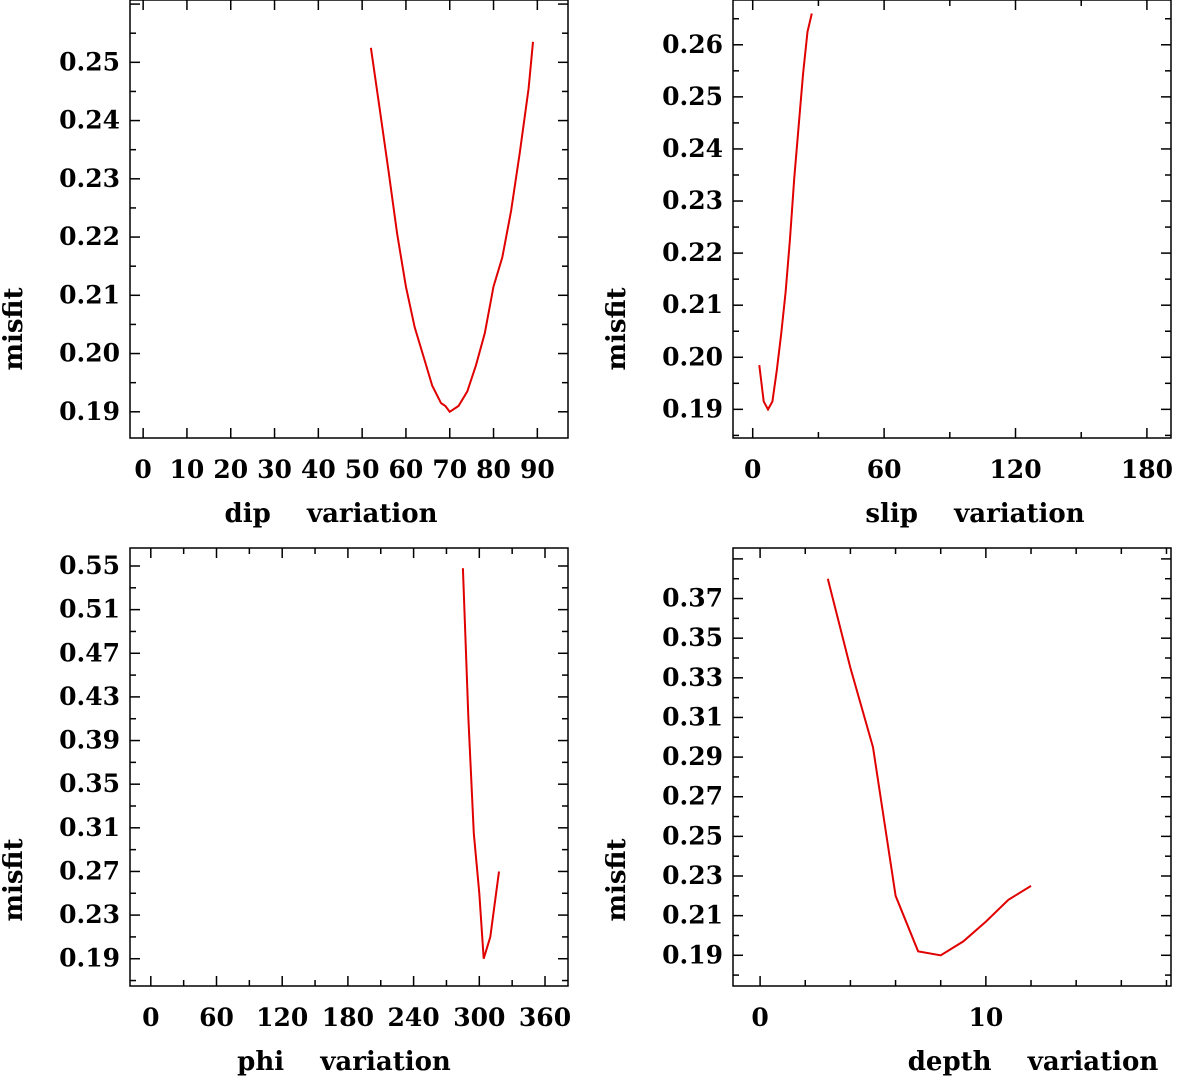 The height and width of the screenshot is (1076, 1183). What do you see at coordinates (493, 469) in the screenshot?
I see `x-tick-label: 80` at bounding box center [493, 469].